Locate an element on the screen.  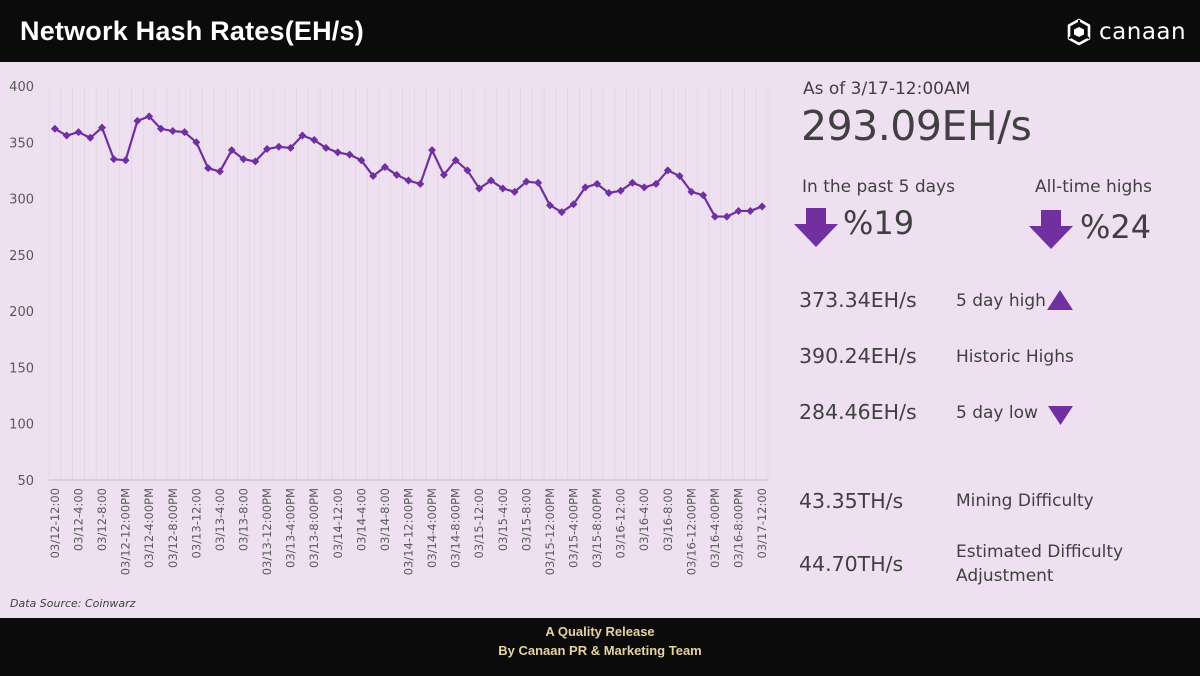
estimated-difficulty-label-line1: Estimated Difficulty is located at coordinates (1040, 552).